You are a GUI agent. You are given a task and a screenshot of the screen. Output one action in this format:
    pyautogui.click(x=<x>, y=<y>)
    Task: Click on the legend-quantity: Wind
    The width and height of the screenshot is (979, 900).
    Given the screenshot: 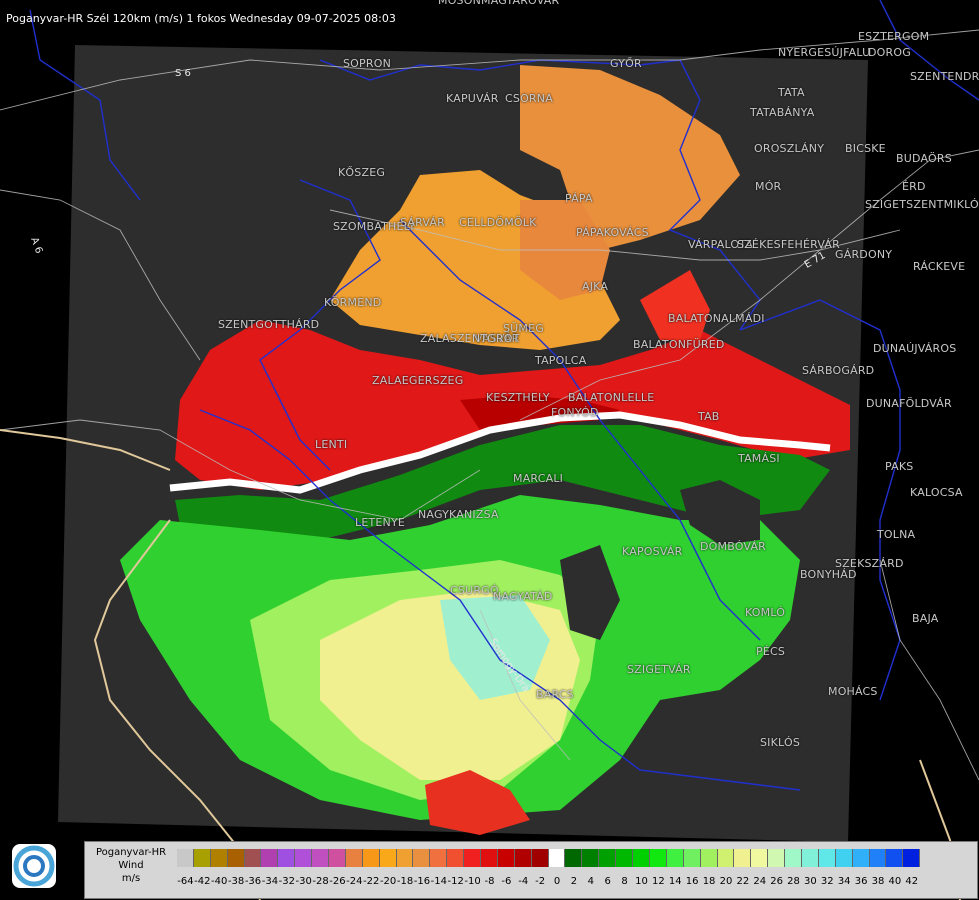 What is the action you would take?
    pyautogui.click(x=131, y=865)
    